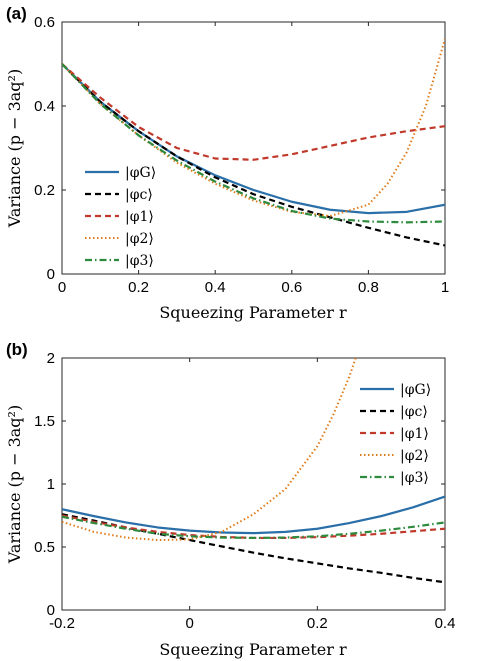  I want to click on y-tick-label-b: 1.5, so click(44, 421).